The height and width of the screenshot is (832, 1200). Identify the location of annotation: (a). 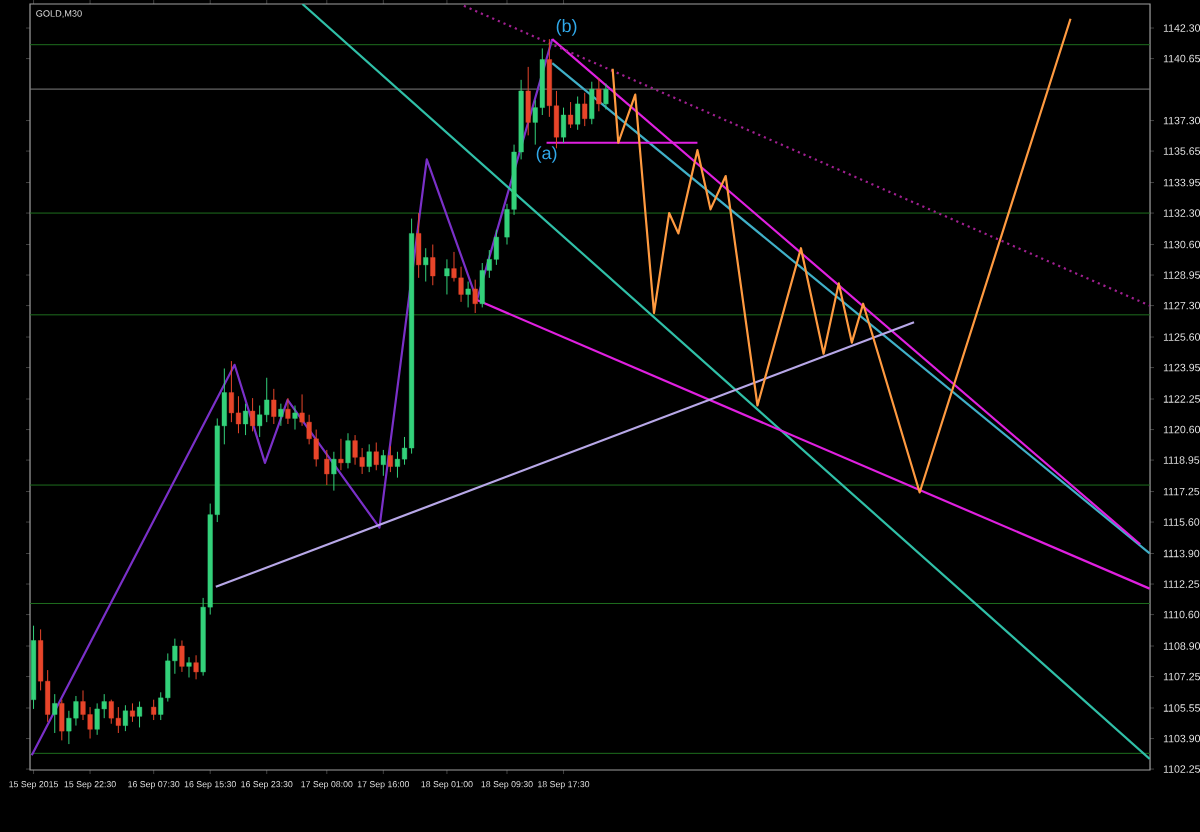
(546, 154).